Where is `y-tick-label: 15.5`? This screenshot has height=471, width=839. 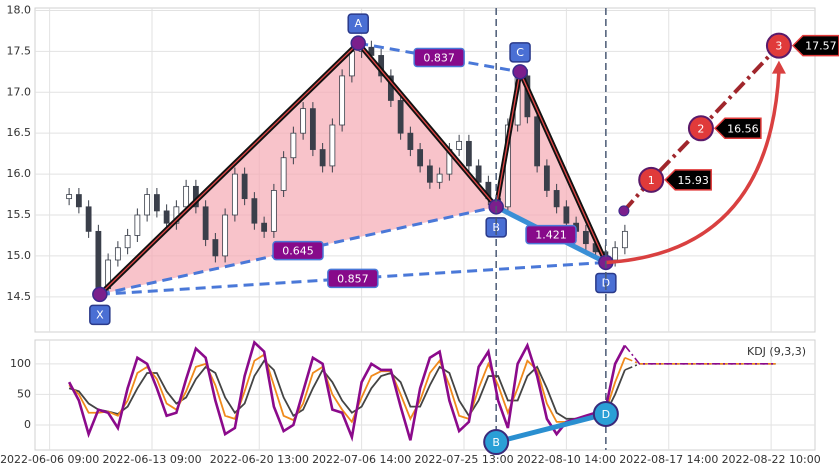 y-tick-label: 15.5 is located at coordinates (19, 214).